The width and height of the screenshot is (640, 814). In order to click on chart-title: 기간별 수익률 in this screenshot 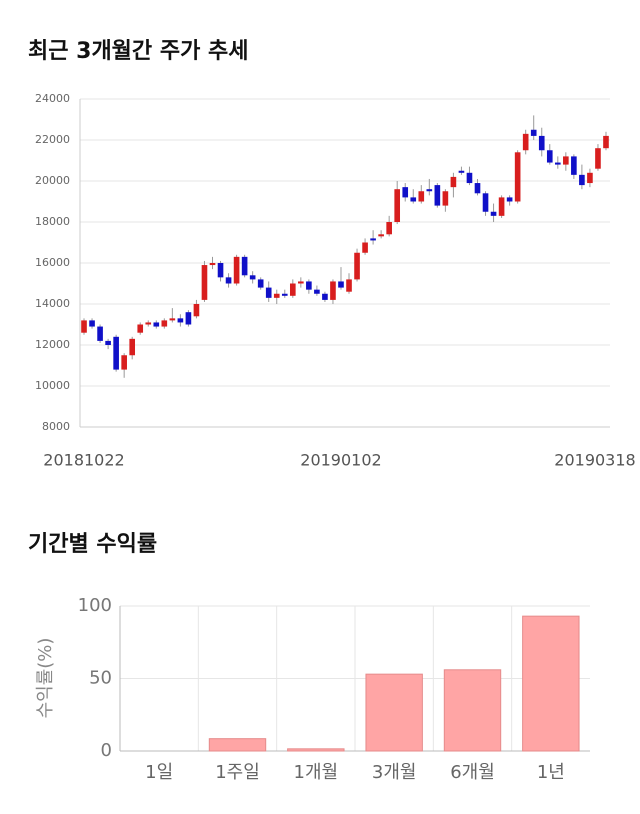, I will do `click(92, 544)`.